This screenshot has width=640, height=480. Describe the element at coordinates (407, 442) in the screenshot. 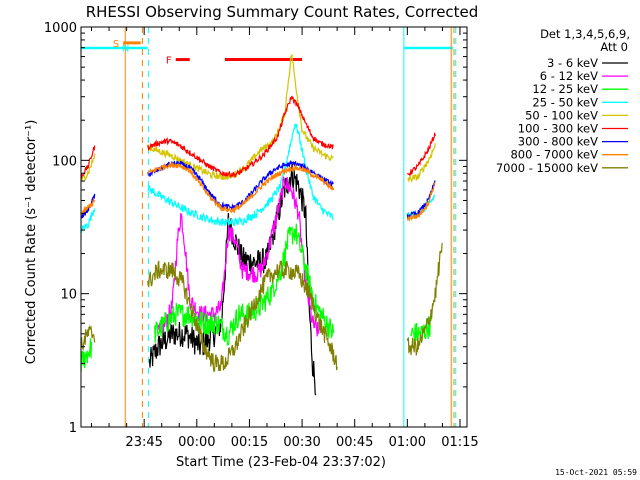

I see `x-tick-label-5: 01:00` at that location.